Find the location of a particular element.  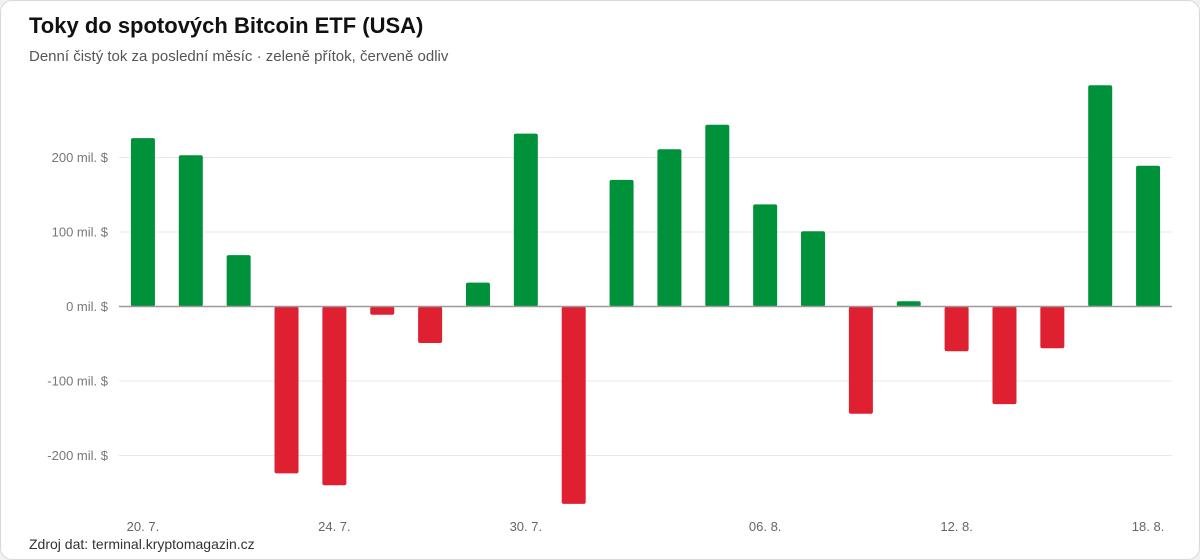

chart-title: Toky do spotových Bitcoin ETF (USA) is located at coordinates (226, 25).